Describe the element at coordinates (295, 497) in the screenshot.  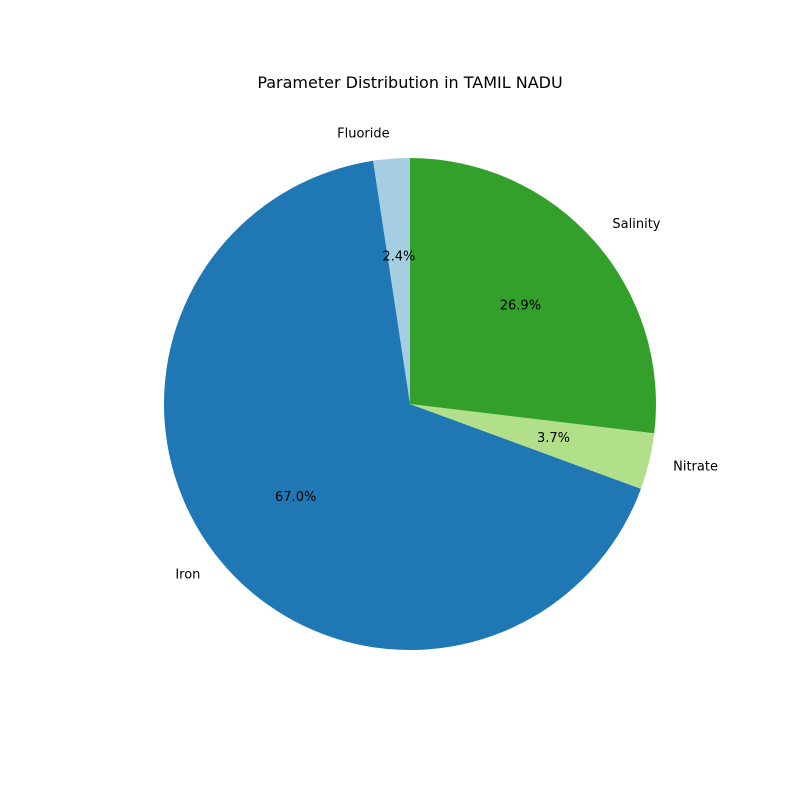
I see `slice-percent-iron: 67.0%` at that location.